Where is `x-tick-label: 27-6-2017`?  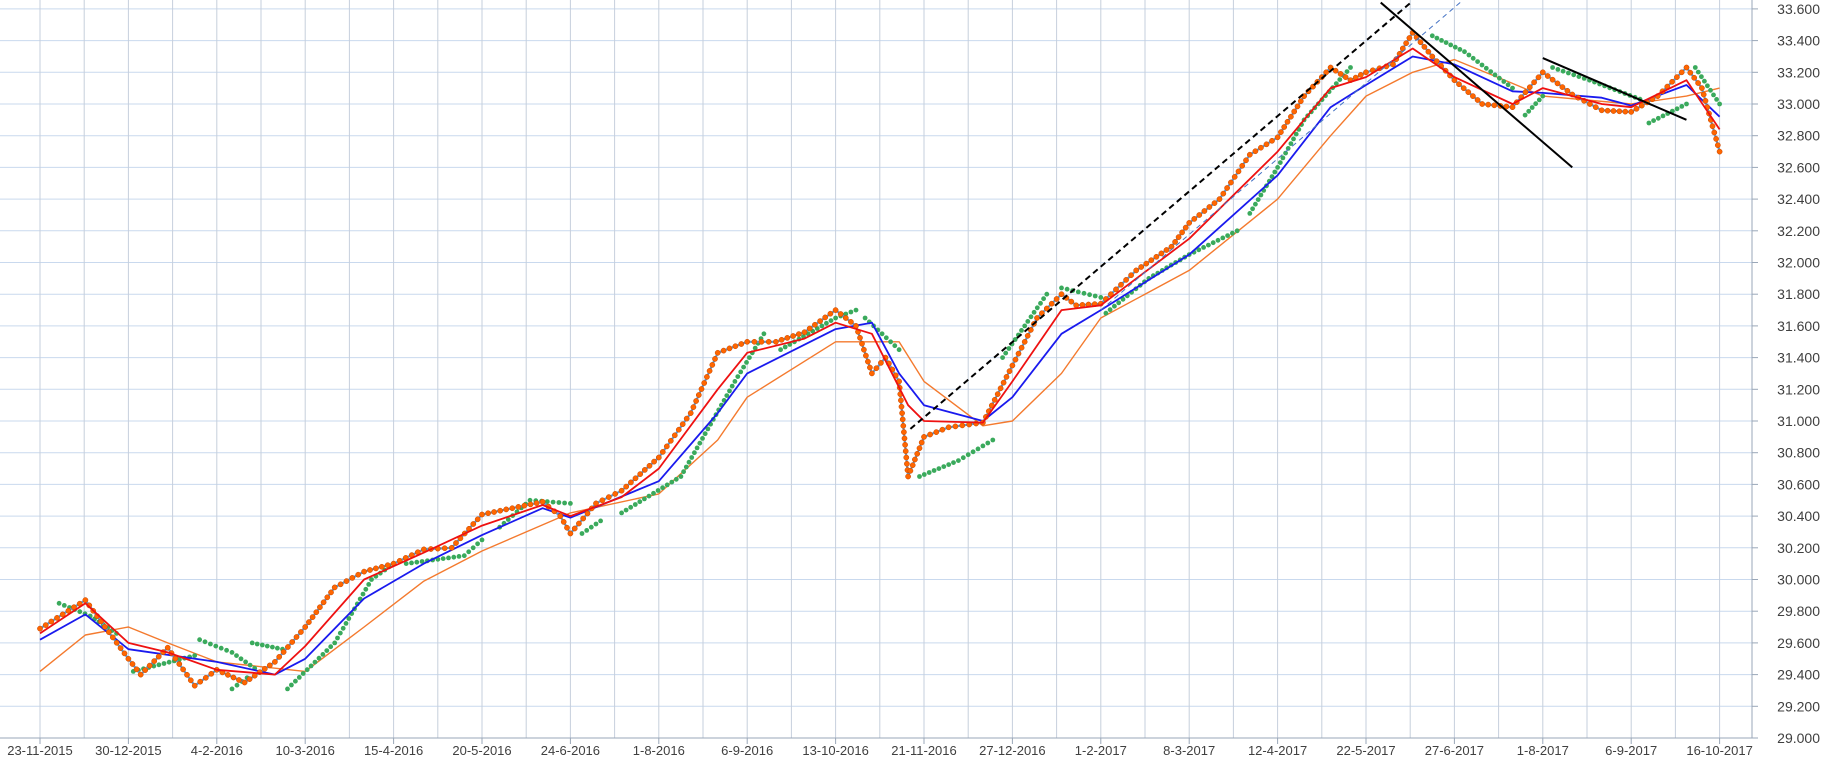 x-tick-label: 27-6-2017 is located at coordinates (1454, 750).